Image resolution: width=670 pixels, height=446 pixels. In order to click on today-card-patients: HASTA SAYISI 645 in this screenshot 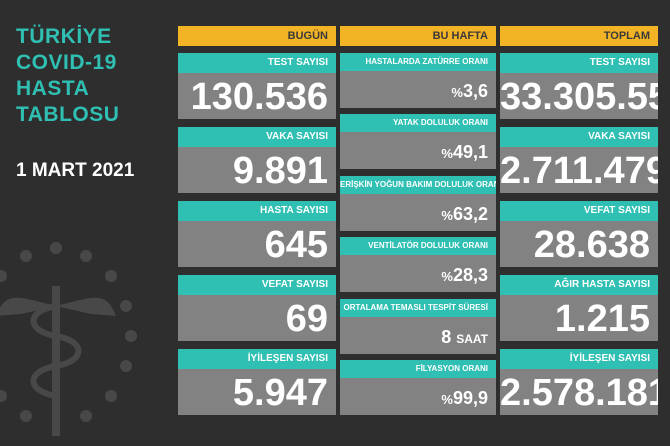, I will do `click(257, 234)`.